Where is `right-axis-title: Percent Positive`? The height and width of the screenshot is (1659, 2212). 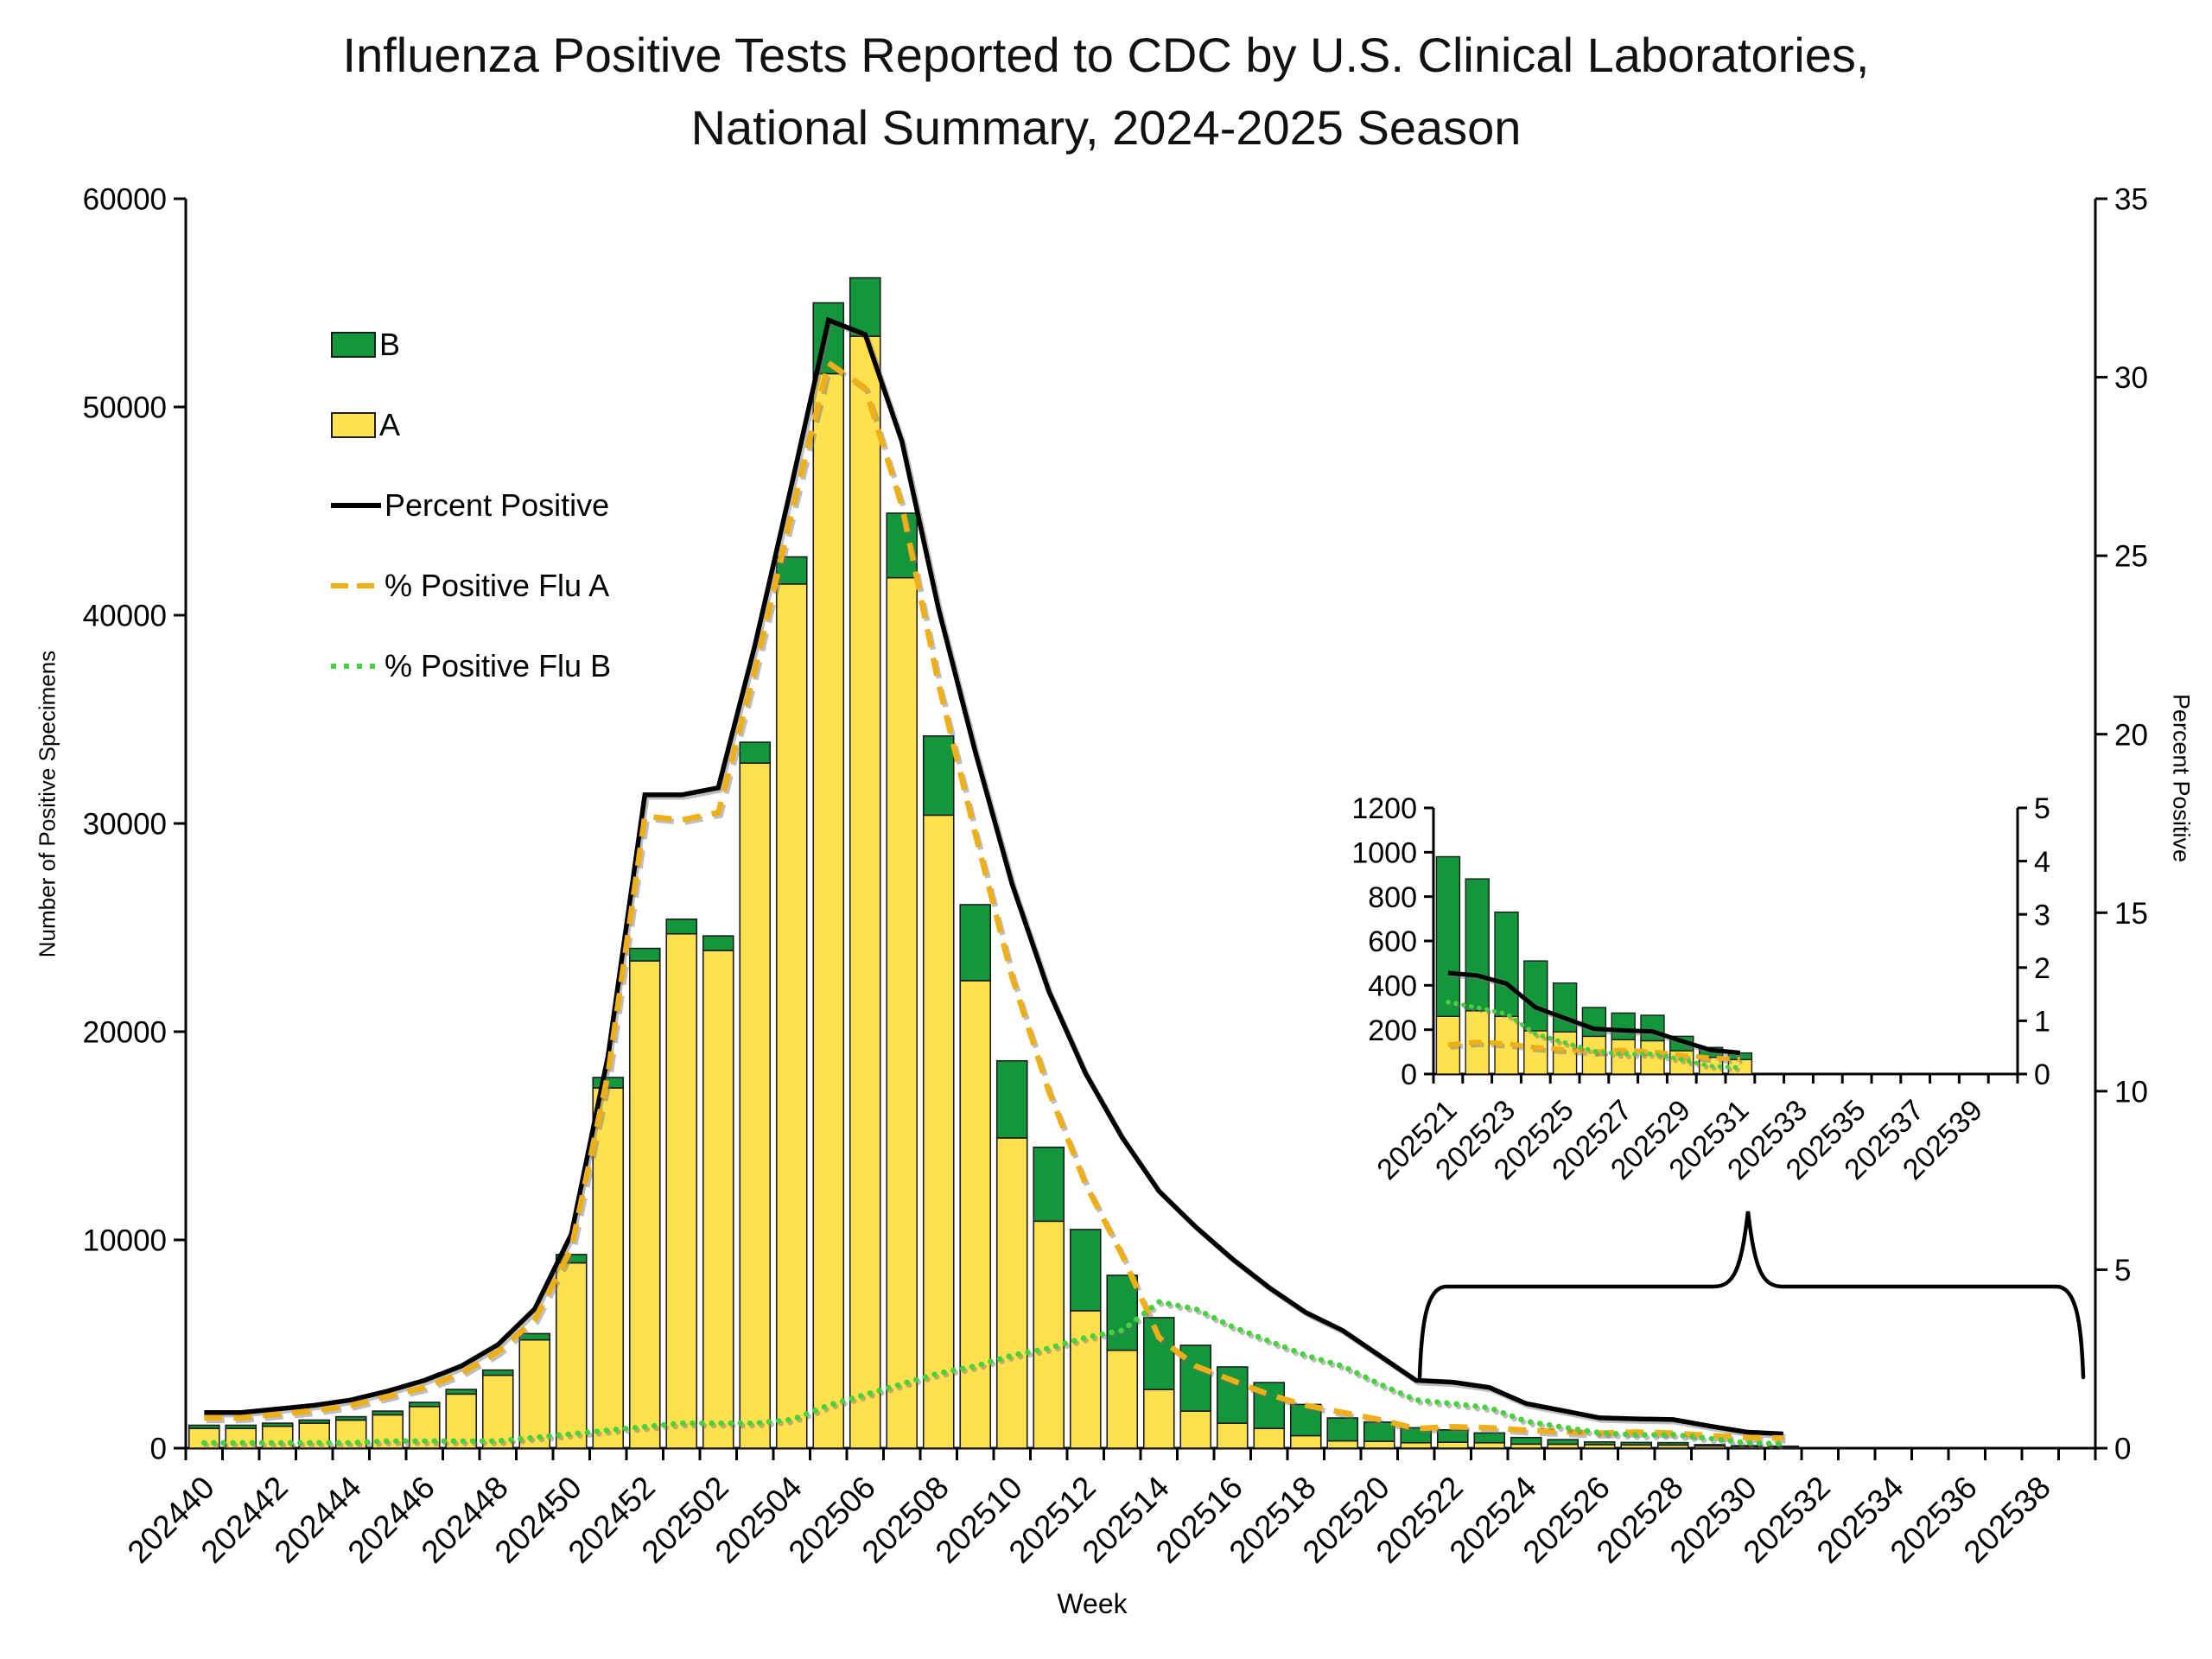 right-axis-title: Percent Positive is located at coordinates (2181, 778).